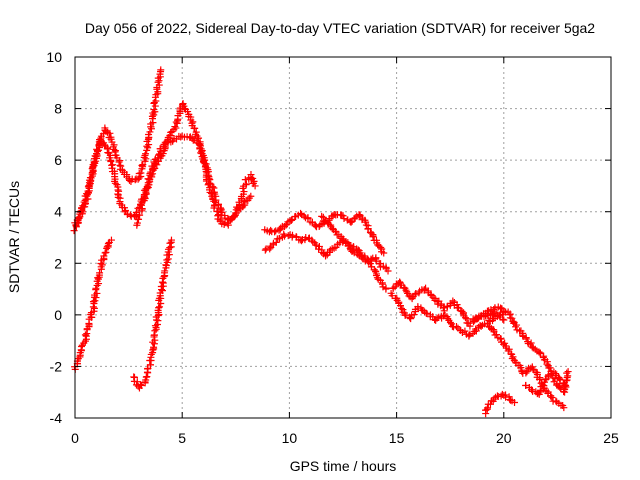 This screenshot has height=480, width=640. Describe the element at coordinates (343, 466) in the screenshot. I see `x-axis-title: GPS time / hours` at that location.